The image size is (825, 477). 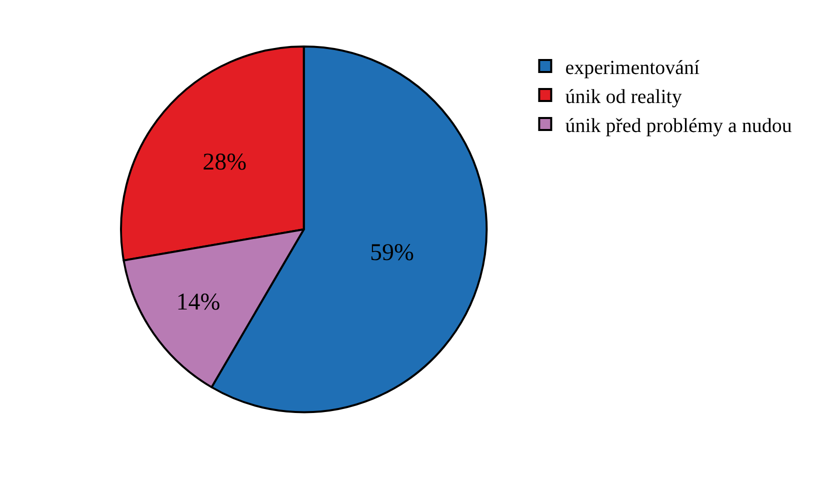 What do you see at coordinates (678, 125) in the screenshot?
I see `legend-label: únik před problémy a nudou` at bounding box center [678, 125].